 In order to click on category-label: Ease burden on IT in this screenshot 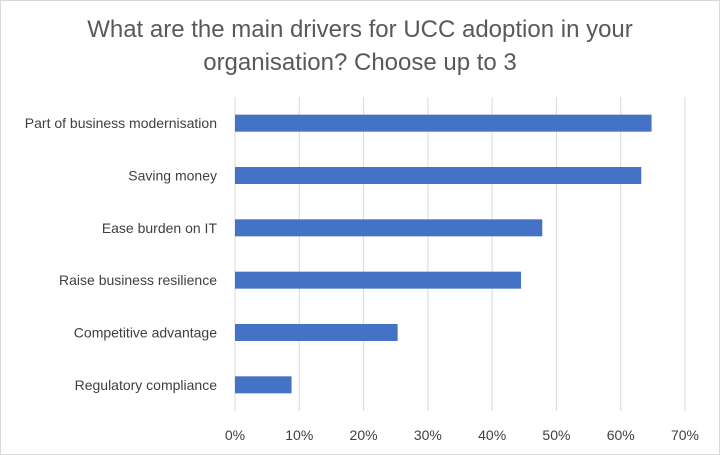, I will do `click(160, 228)`.